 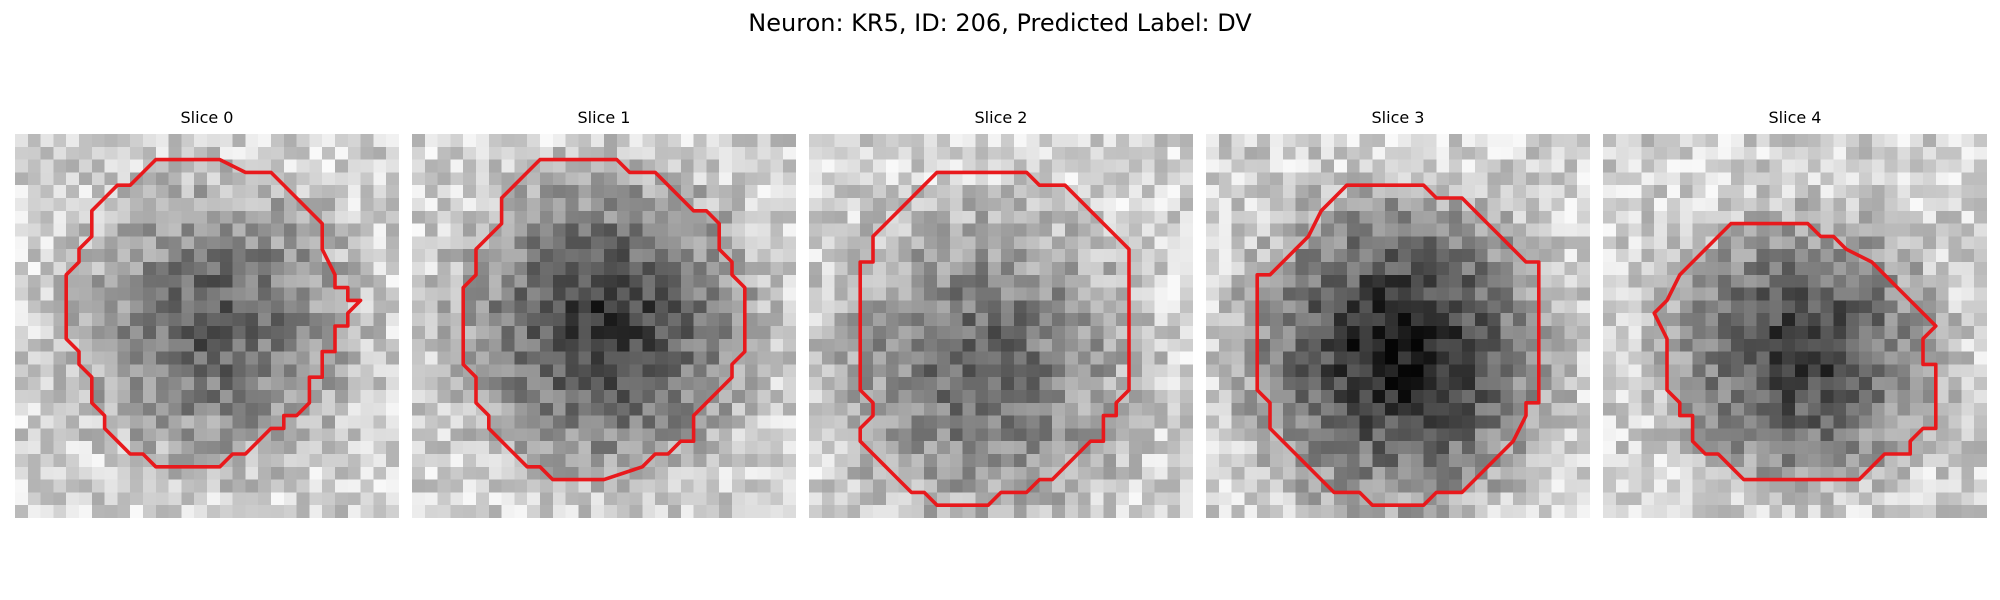 I want to click on slice-title: Slice 3, so click(x=1398, y=117).